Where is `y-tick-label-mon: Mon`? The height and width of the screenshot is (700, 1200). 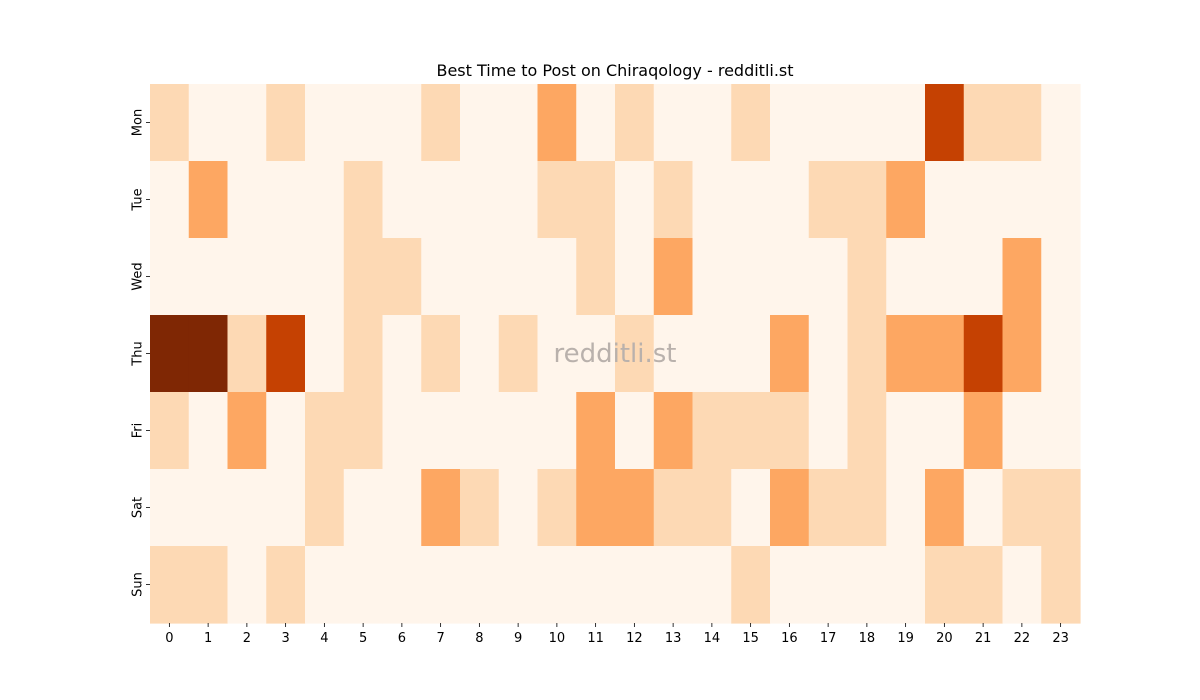 y-tick-label-mon: Mon is located at coordinates (138, 122).